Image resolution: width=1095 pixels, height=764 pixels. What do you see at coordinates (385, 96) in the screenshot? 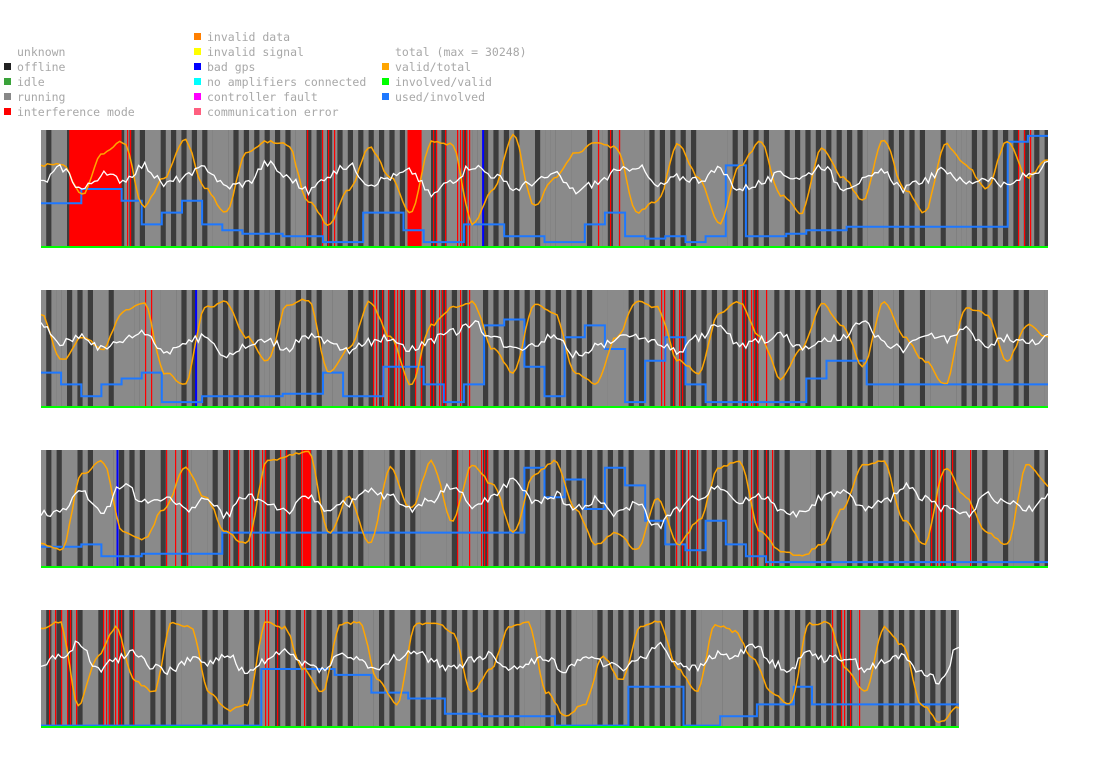
I see `used-involved-swatch` at bounding box center [385, 96].